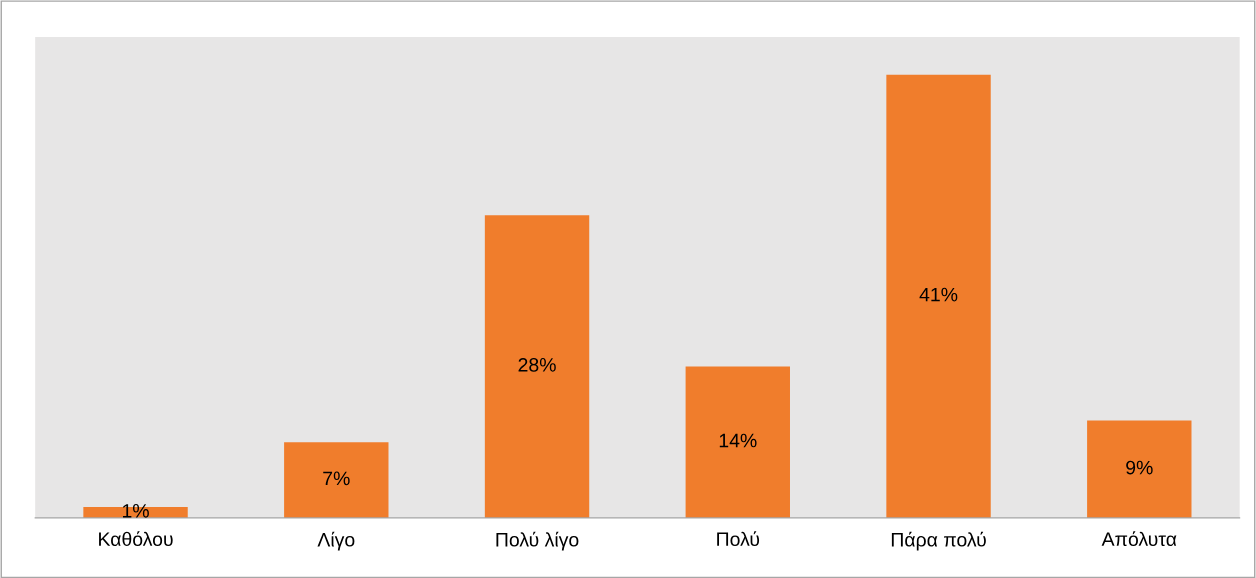 The image size is (1256, 578). What do you see at coordinates (135, 511) in the screenshot?
I see `data-label: 1%` at bounding box center [135, 511].